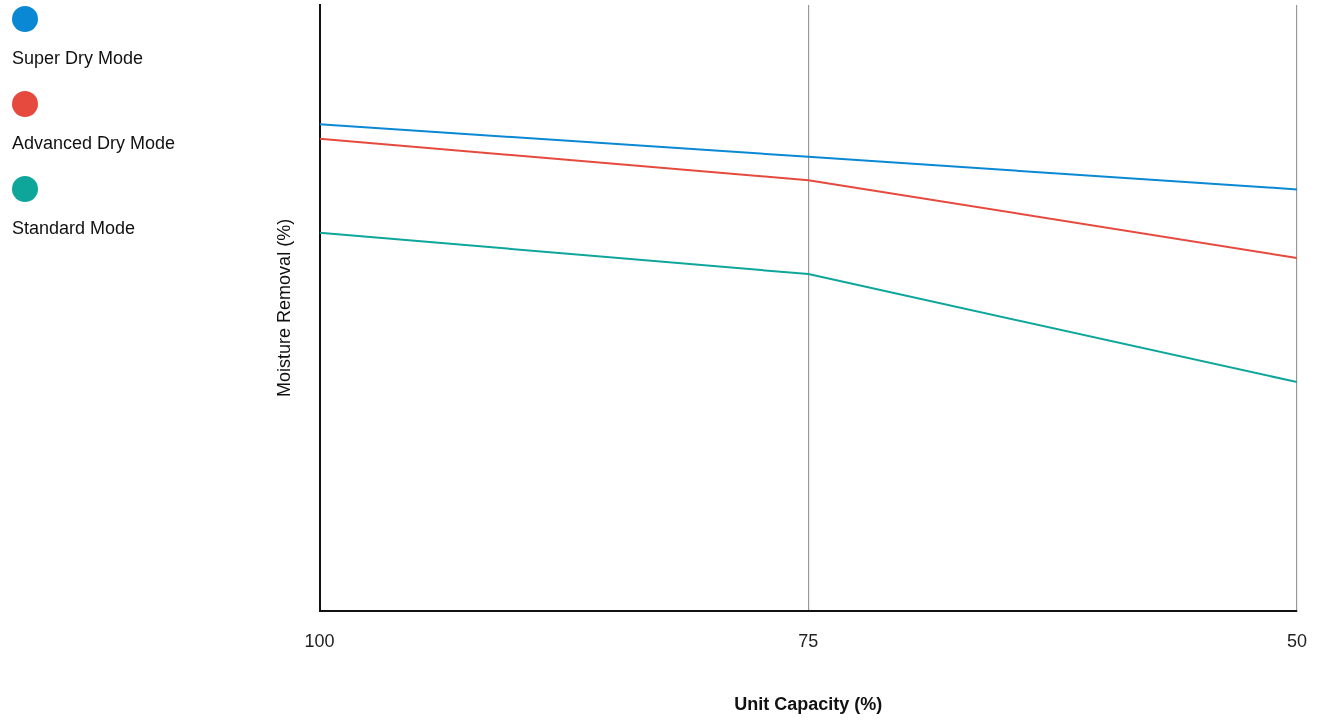 This screenshot has width=1327, height=724. I want to click on y-axis-title: Moisture Removal (%), so click(283, 307).